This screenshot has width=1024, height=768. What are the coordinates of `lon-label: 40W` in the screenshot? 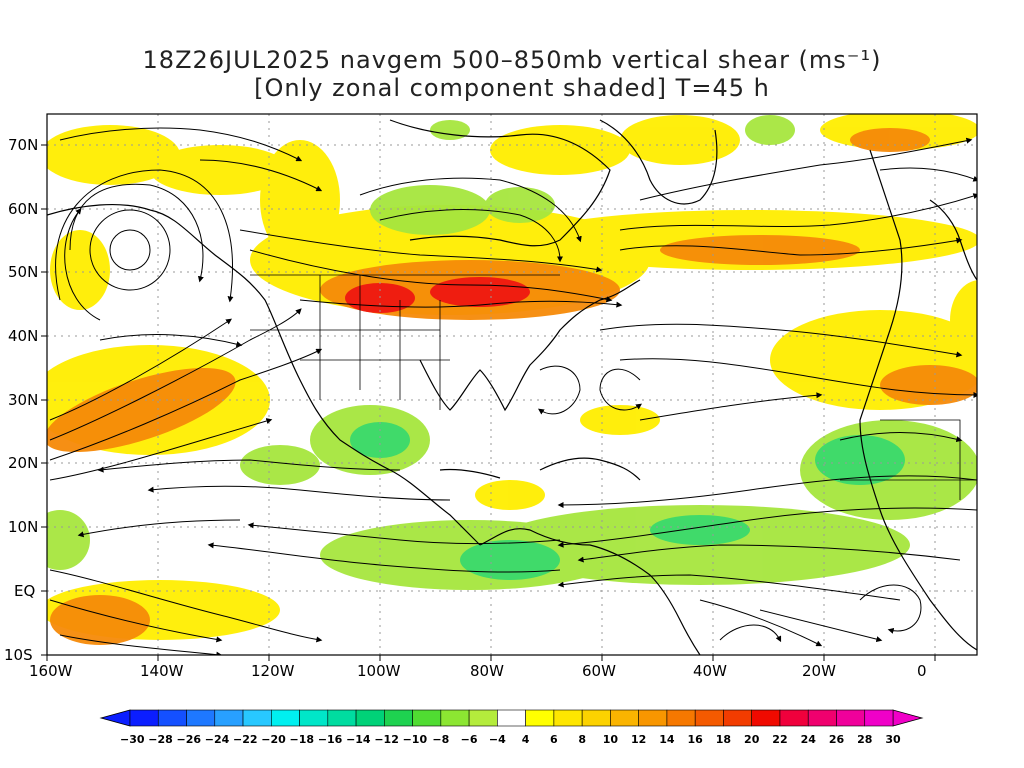 It's located at (710, 671).